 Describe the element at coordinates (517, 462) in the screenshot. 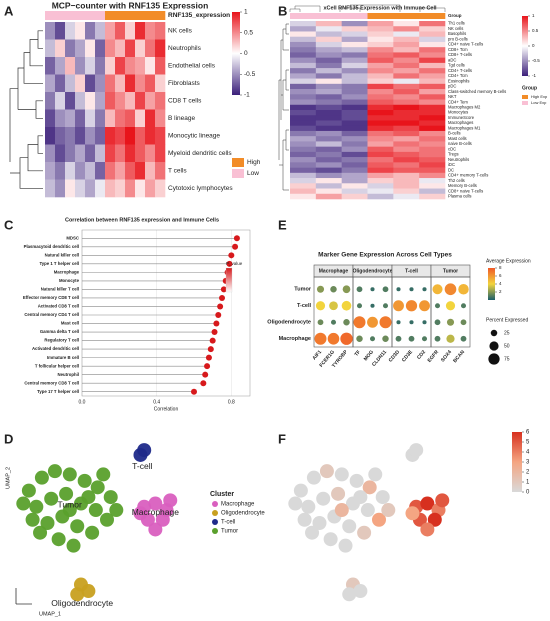

I see `colorbar` at that location.